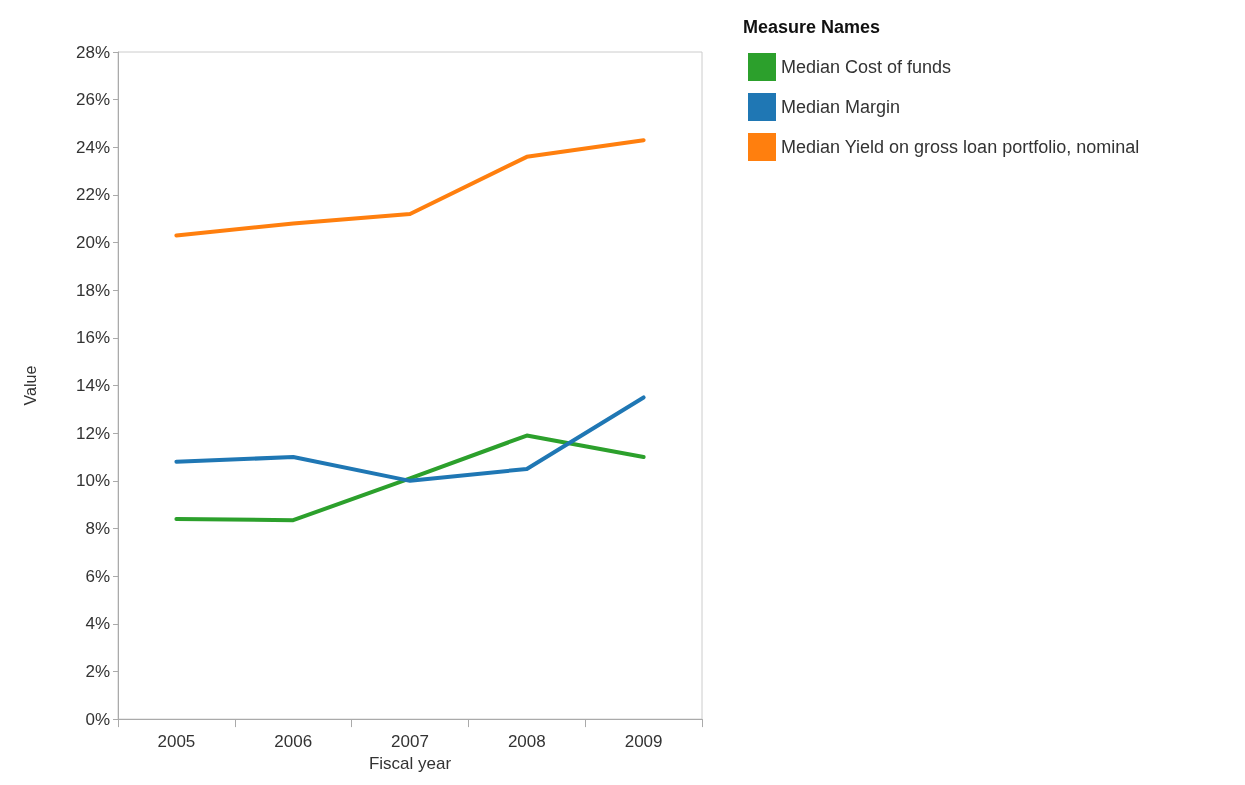  Describe the element at coordinates (92, 243) in the screenshot. I see `y-tick-label: 20%` at that location.